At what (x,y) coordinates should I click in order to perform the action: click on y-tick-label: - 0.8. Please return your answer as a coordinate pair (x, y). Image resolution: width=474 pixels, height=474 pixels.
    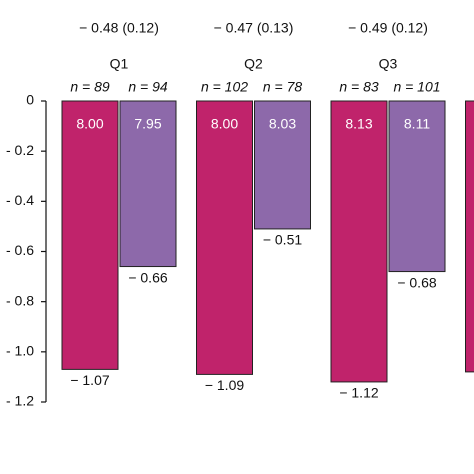
    Looking at the image, I should click on (20, 300).